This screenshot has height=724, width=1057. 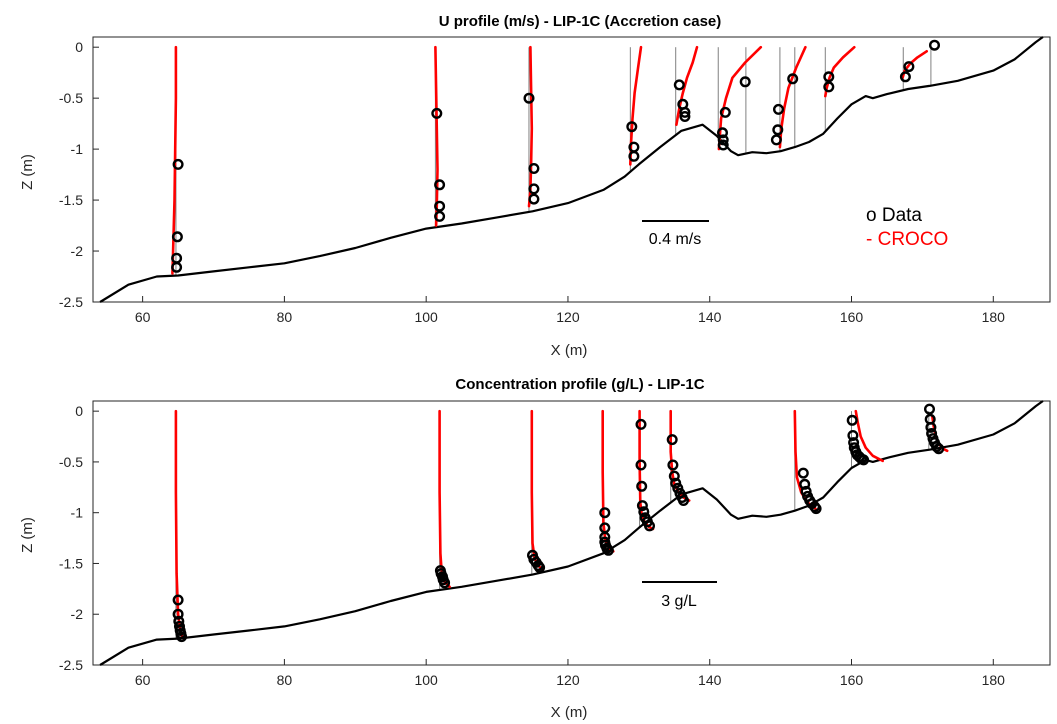 What do you see at coordinates (679, 601) in the screenshot?
I see `concentration-scale-label: 3 g/L` at bounding box center [679, 601].